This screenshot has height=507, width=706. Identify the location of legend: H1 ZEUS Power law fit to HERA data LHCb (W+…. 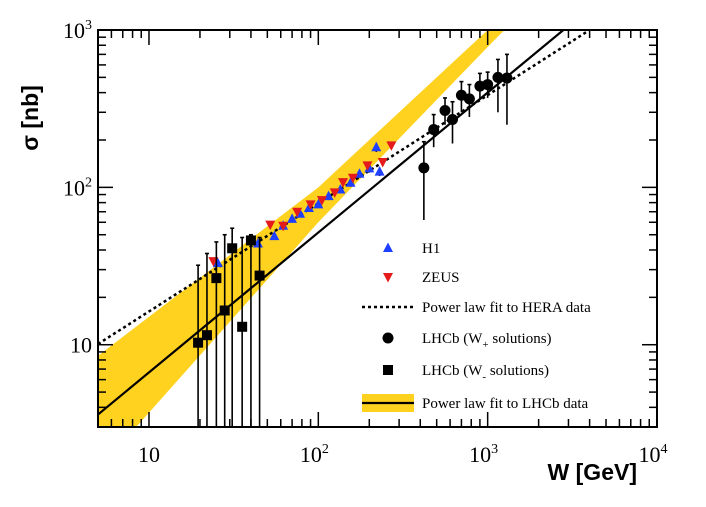
(476, 326).